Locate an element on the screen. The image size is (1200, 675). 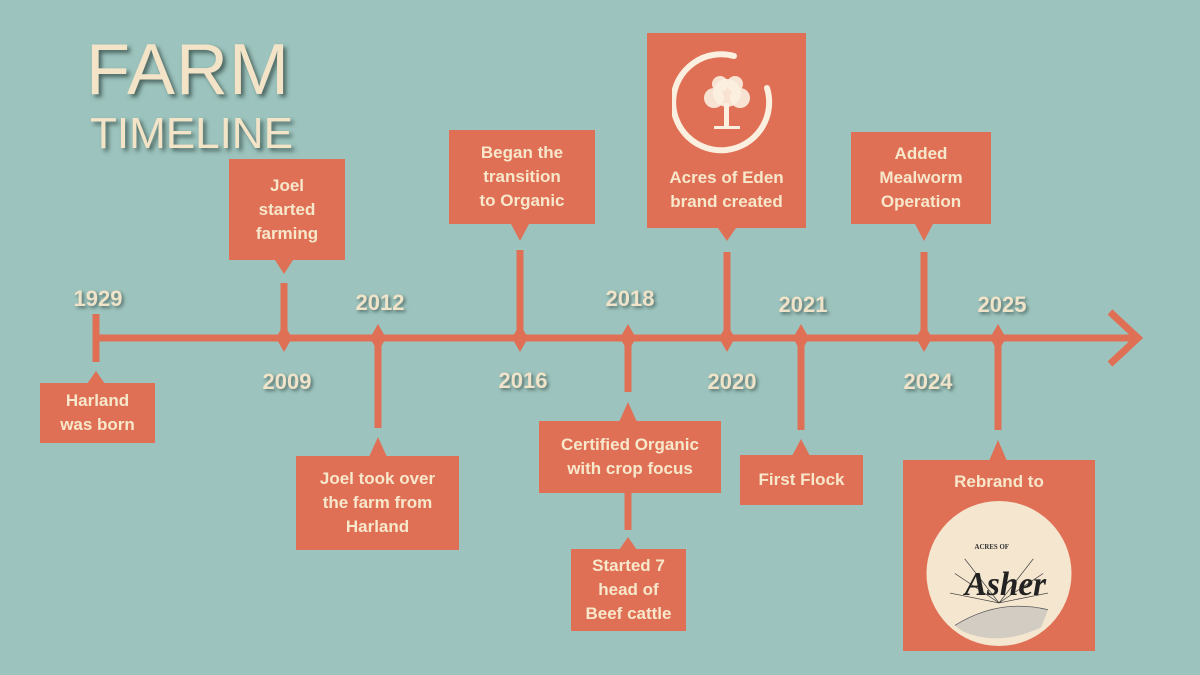
event-box-2024: Added Mealworm Operation is located at coordinates (921, 178).